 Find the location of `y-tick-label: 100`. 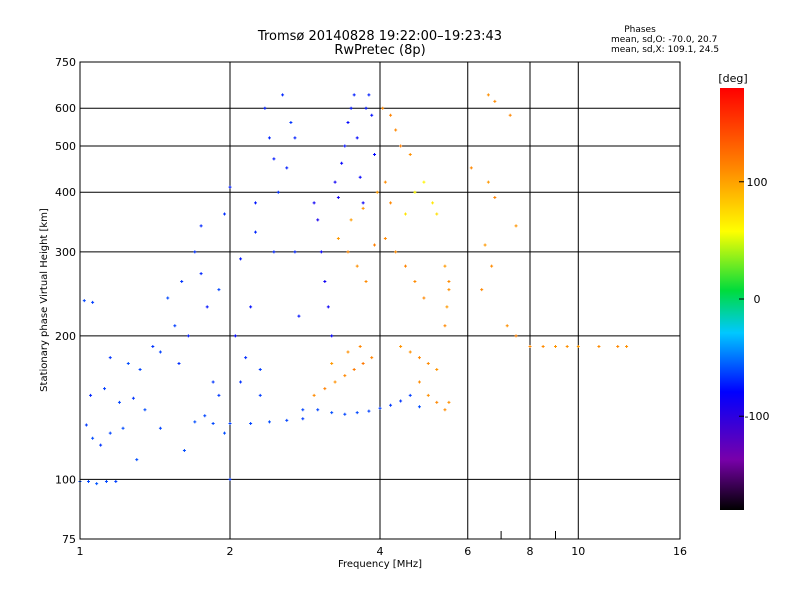

y-tick-label: 100 is located at coordinates (65, 479).